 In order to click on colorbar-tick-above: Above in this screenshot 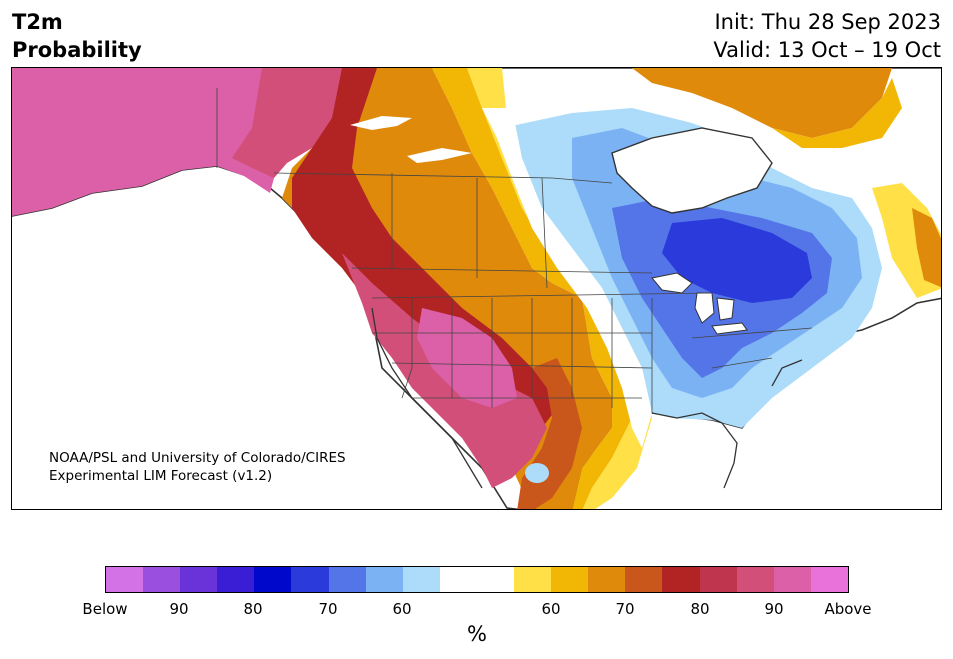, I will do `click(848, 609)`.